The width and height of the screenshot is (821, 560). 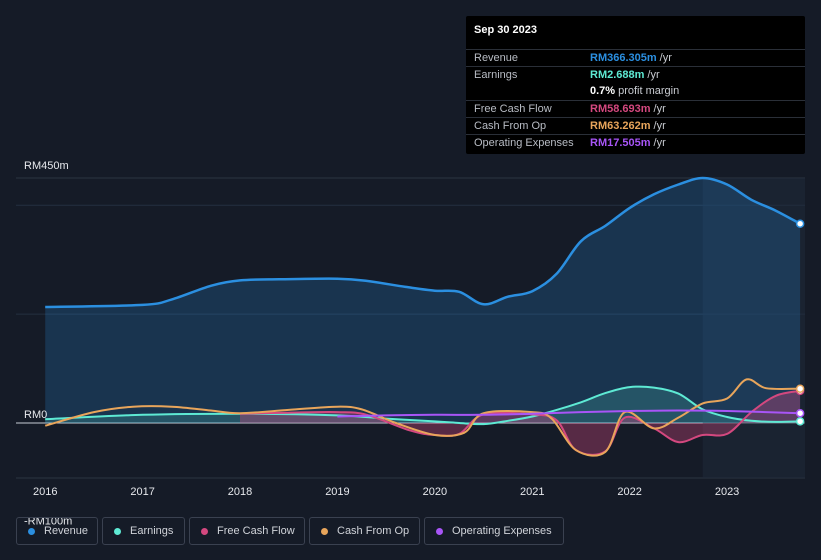 What do you see at coordinates (620, 126) in the screenshot?
I see `tooltip-value-text: RM63.262m` at bounding box center [620, 126].